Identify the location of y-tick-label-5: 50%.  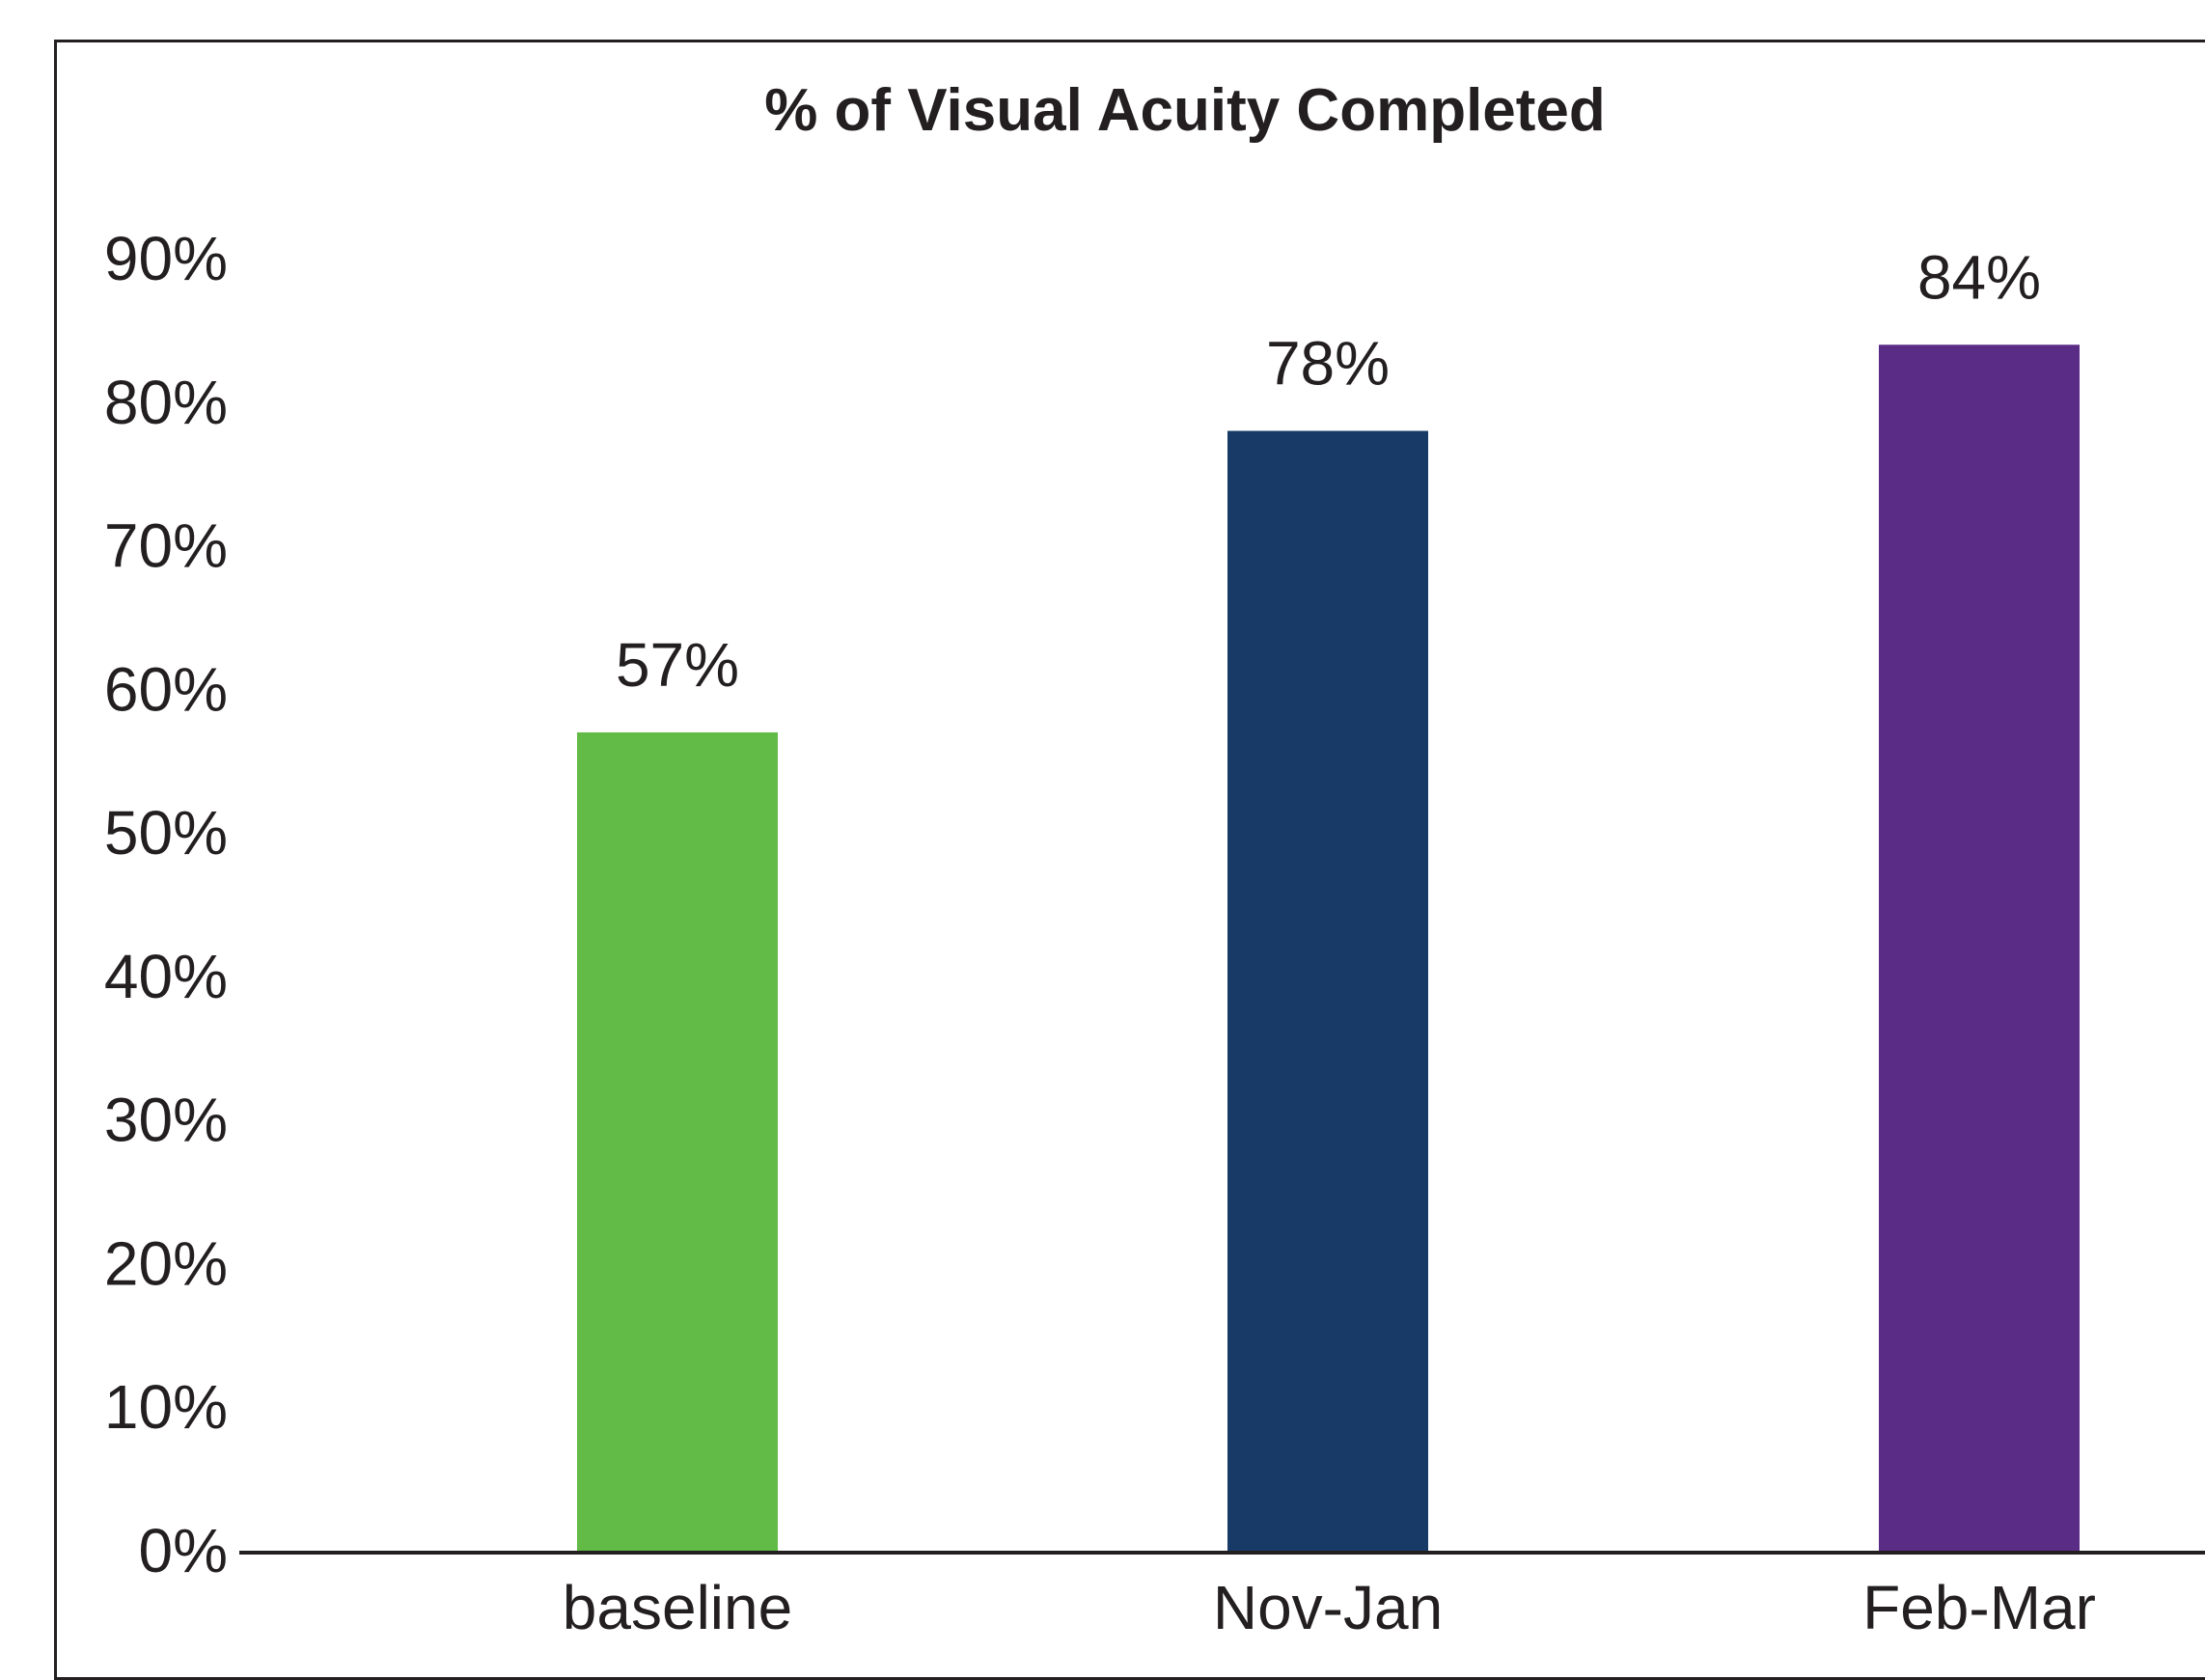
(166, 833).